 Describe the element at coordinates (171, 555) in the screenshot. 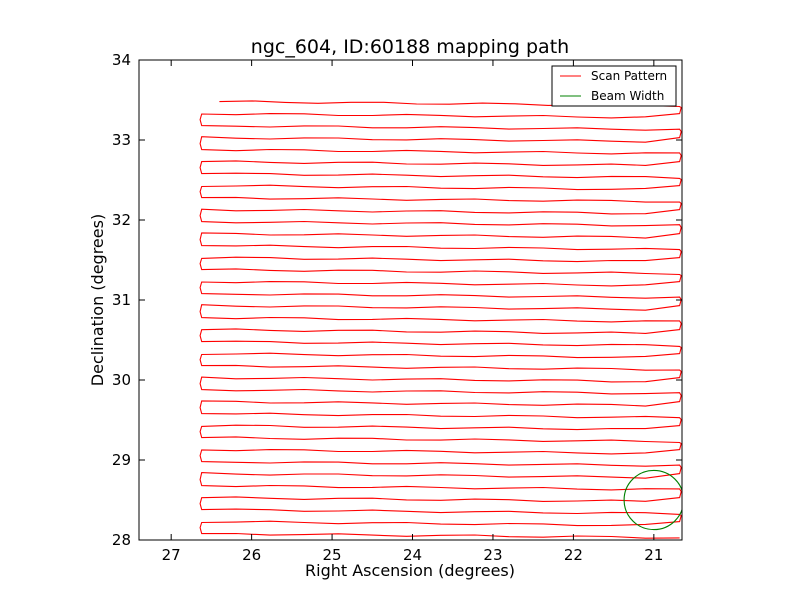

I see `x-tick-label: 27` at that location.